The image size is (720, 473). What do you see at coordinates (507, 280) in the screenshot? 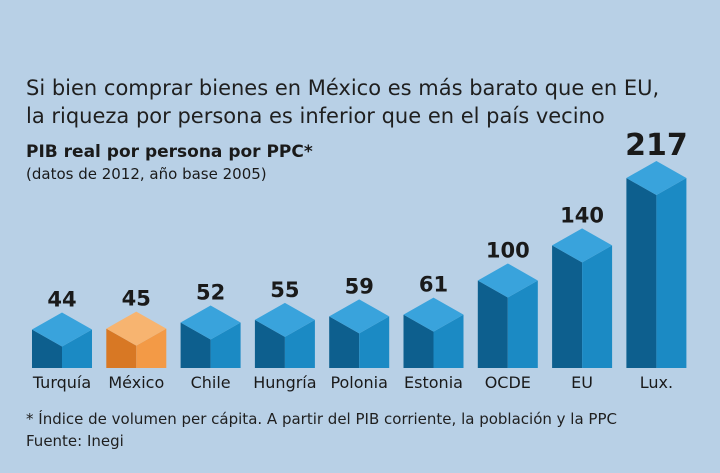
I see `bar-top-face-ocde` at bounding box center [507, 280].